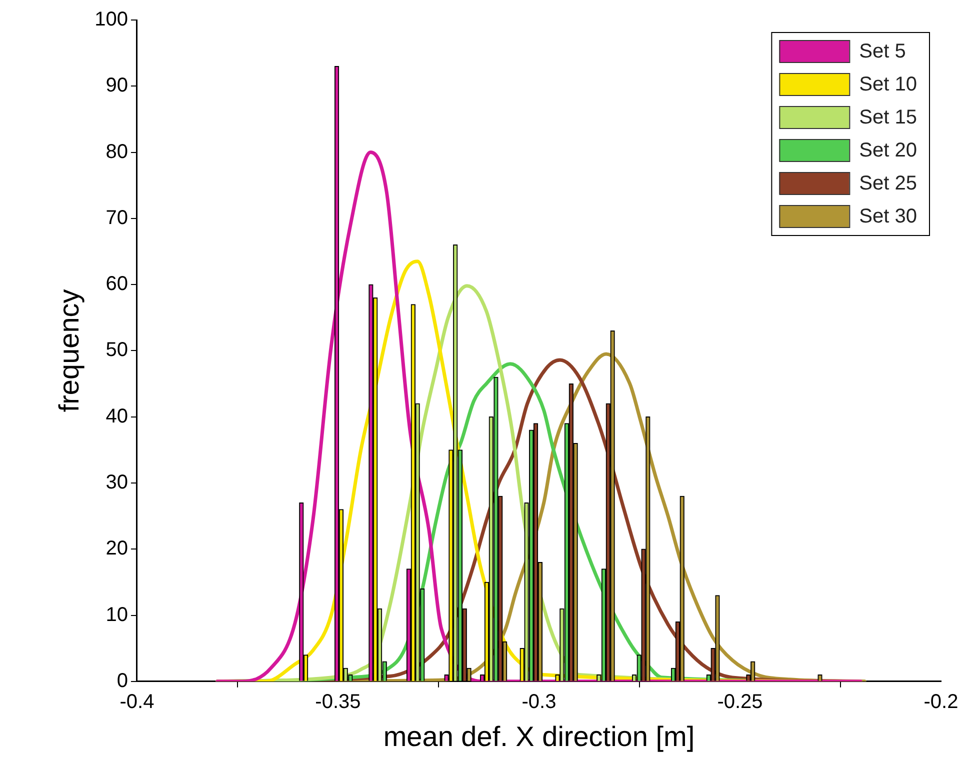 The image size is (971, 764). What do you see at coordinates (941, 701) in the screenshot?
I see `x-tick-label: -0.2` at bounding box center [941, 701].